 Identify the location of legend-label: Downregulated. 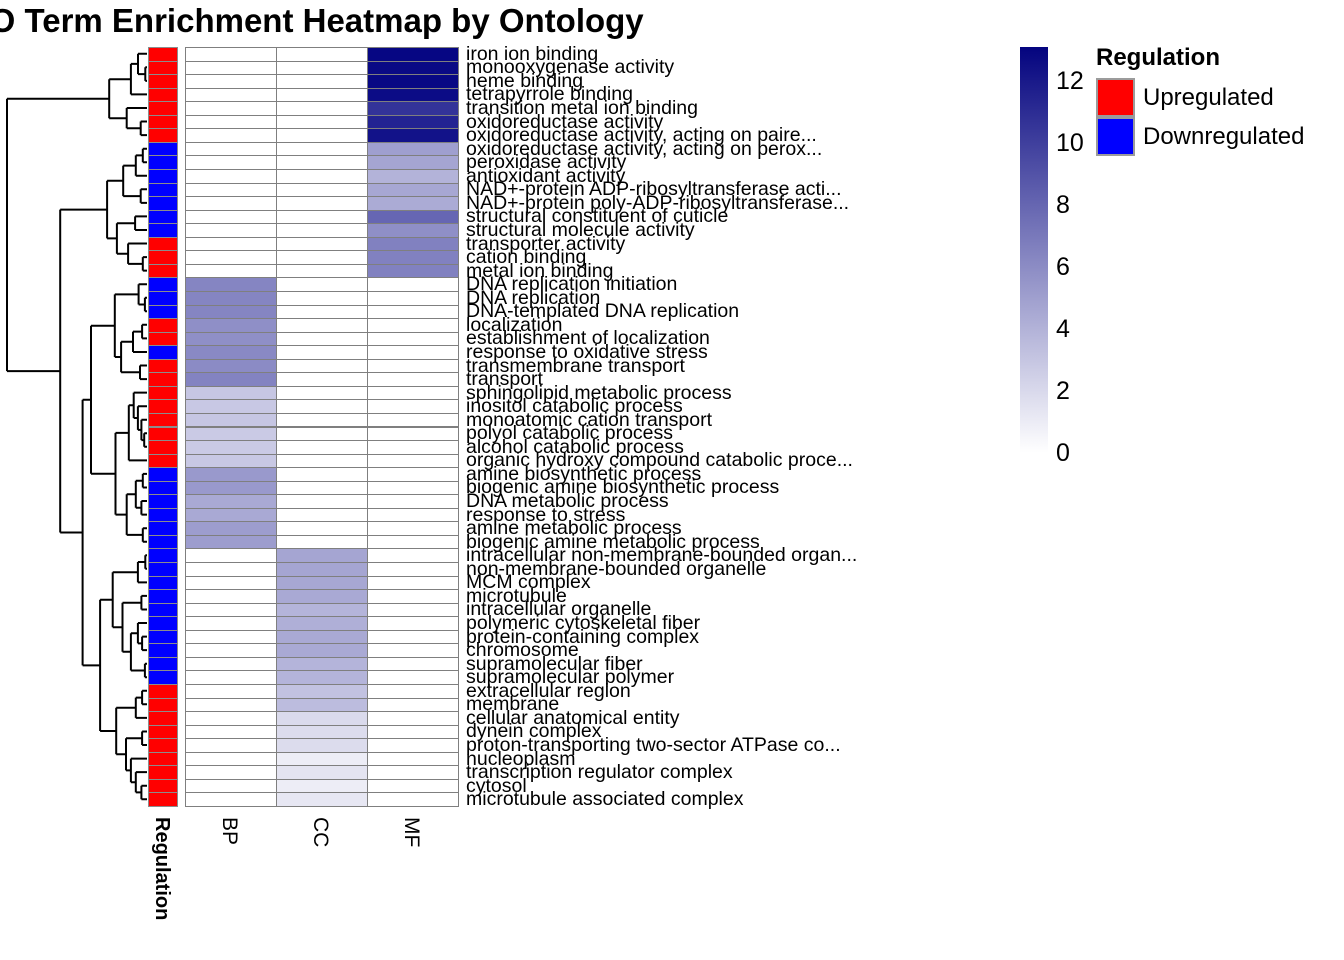
(1224, 136).